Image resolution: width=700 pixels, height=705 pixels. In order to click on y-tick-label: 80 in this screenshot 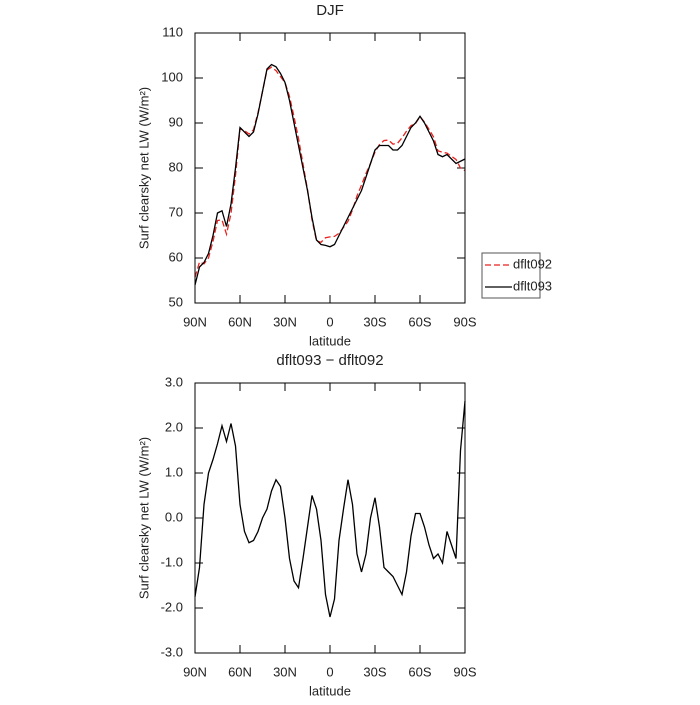, I will do `click(176, 166)`.